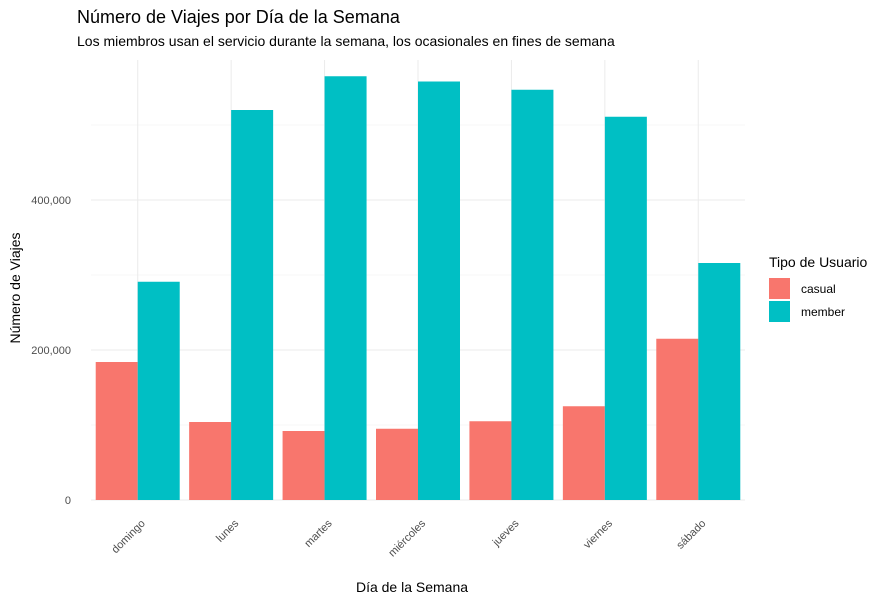 This screenshot has height=602, width=886. I want to click on chart-title: Número de Viajes por Día de la Semana, so click(239, 17).